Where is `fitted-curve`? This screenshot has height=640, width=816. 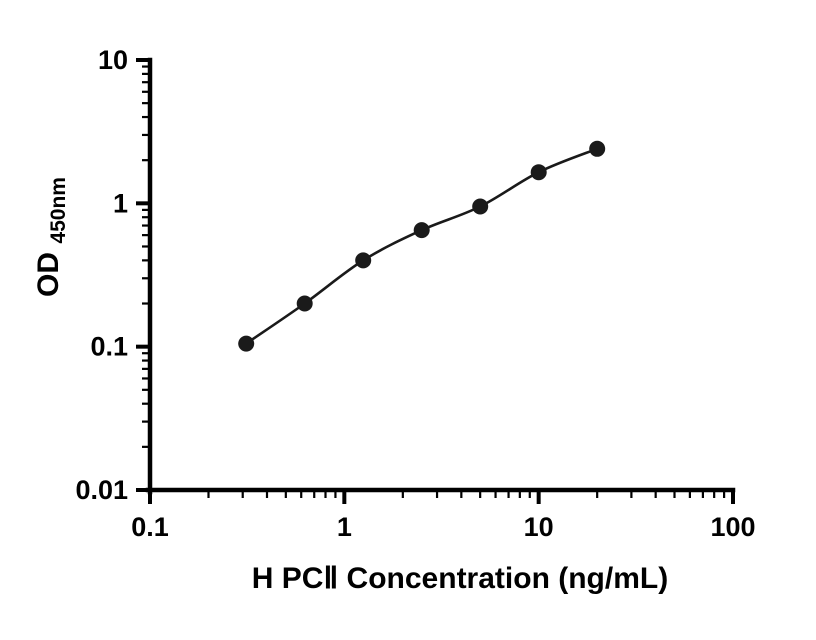
fitted-curve is located at coordinates (421, 246).